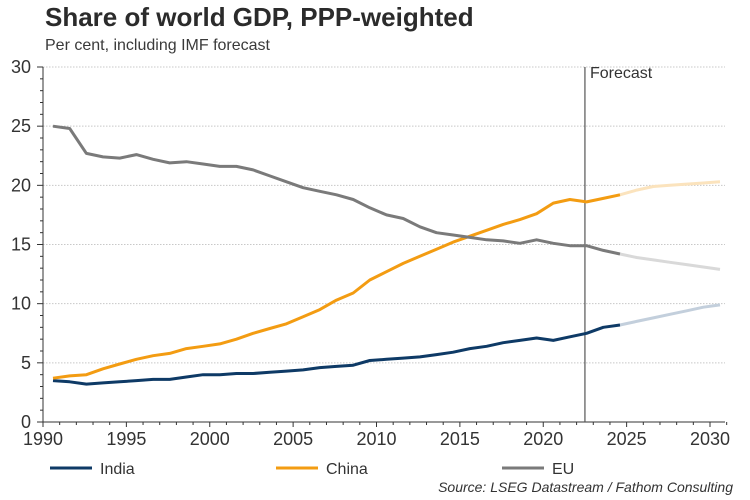 This screenshot has width=750, height=500. Describe the element at coordinates (670, 261) in the screenshot. I see `eu-forecast-line` at that location.